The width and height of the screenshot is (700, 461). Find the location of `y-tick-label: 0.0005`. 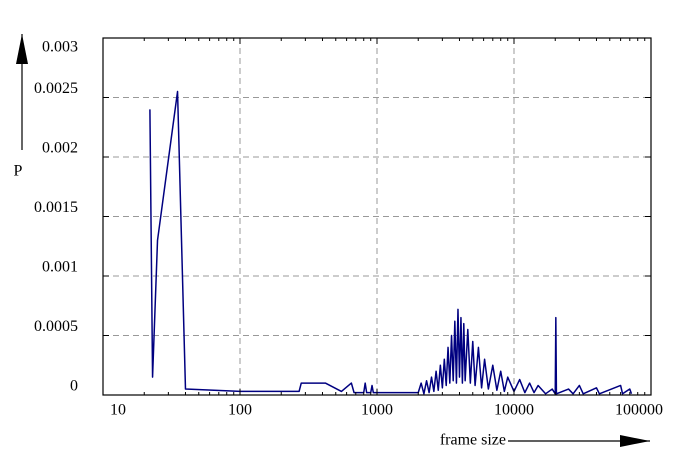

y-tick-label: 0.0005 is located at coordinates (56, 326).